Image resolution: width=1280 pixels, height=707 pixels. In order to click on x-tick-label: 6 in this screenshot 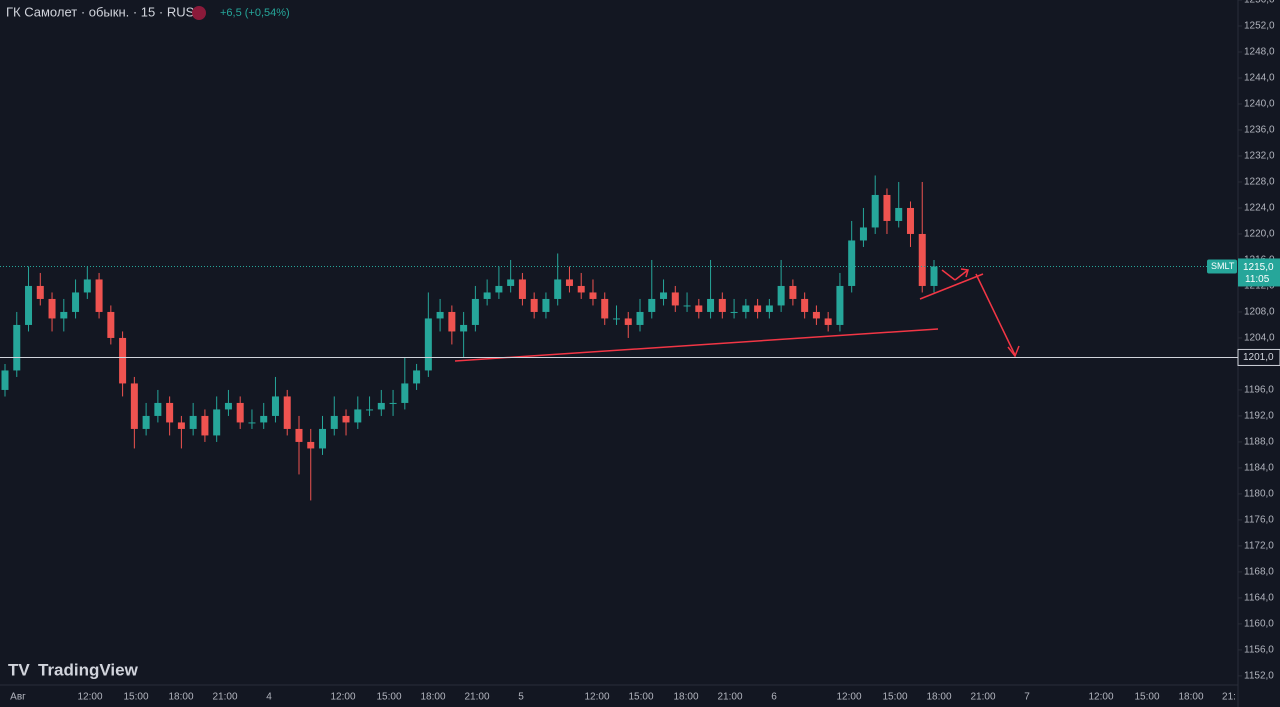, I will do `click(774, 697)`.